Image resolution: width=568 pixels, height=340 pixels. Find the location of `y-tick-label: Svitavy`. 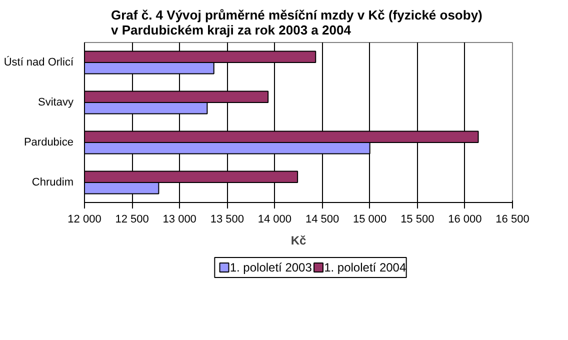

y-tick-label: Svitavy is located at coordinates (56, 102).